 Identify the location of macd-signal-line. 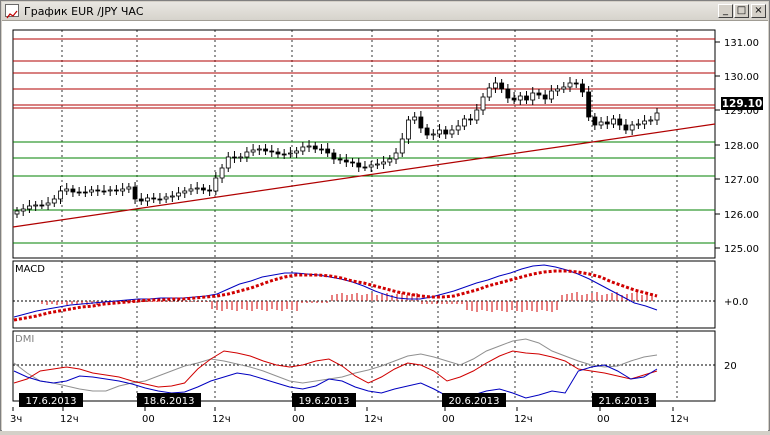
(335, 295).